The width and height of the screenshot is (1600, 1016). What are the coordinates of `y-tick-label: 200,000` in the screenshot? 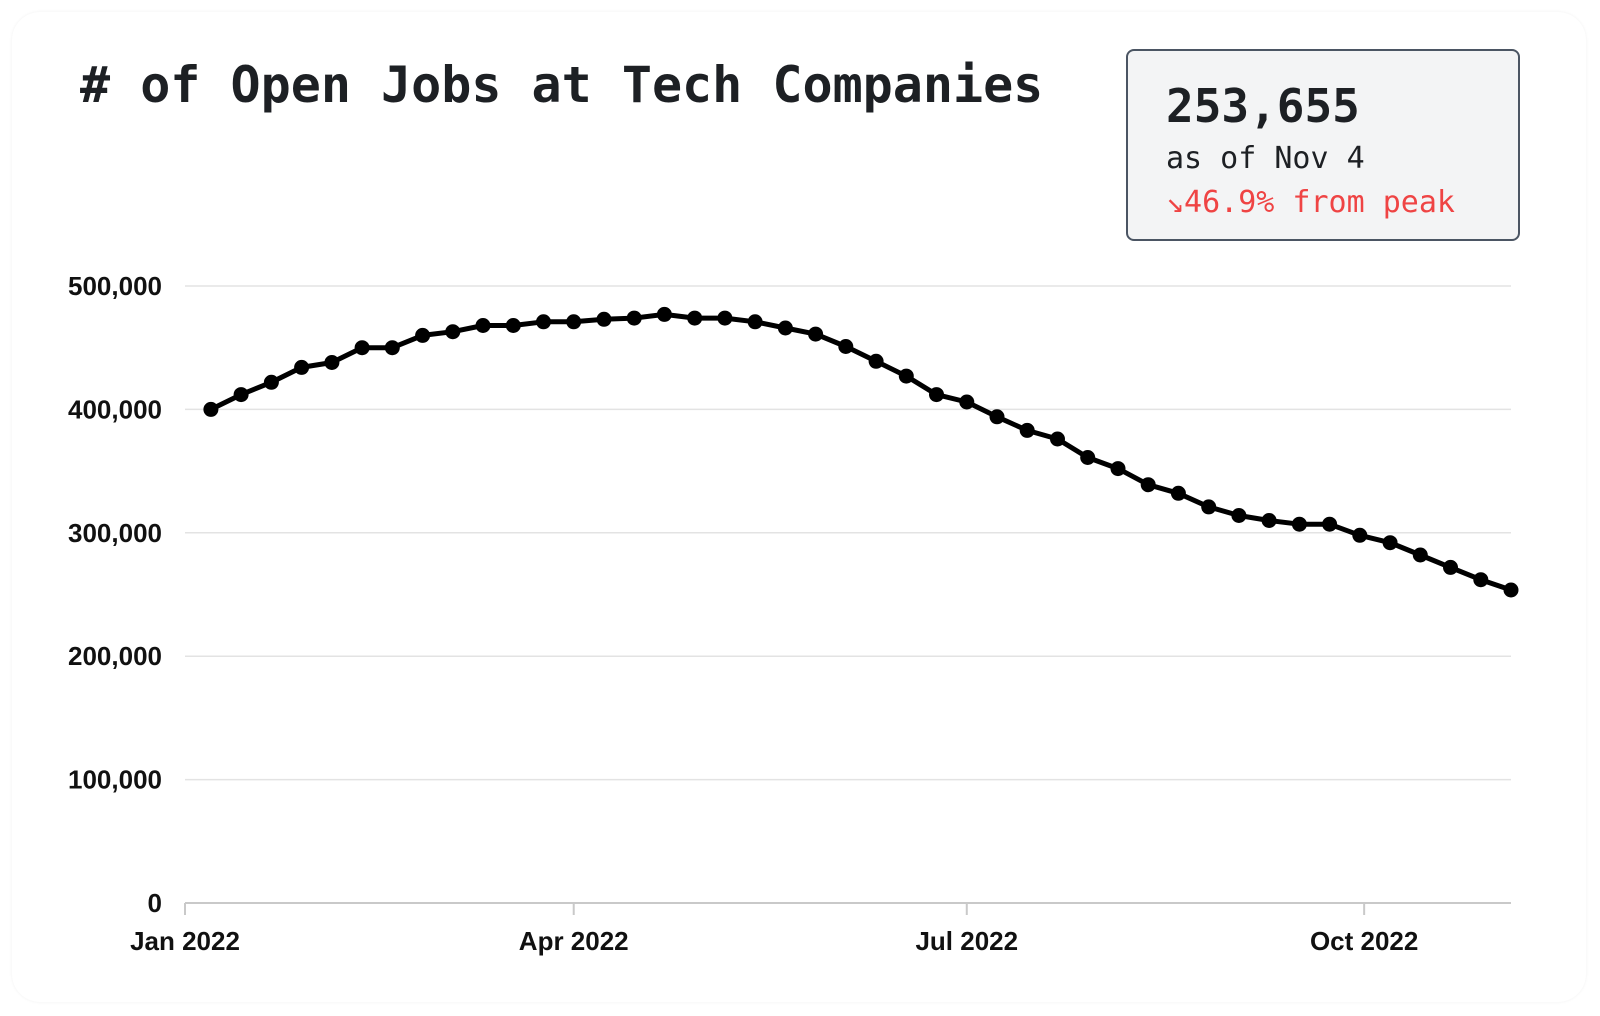 It's located at (115, 656).